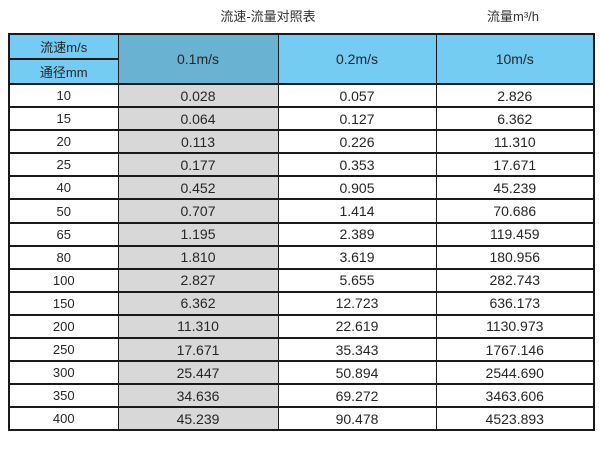 The width and height of the screenshot is (600, 466). What do you see at coordinates (357, 396) in the screenshot?
I see `value-cell-0-2ms: 69.272` at bounding box center [357, 396].